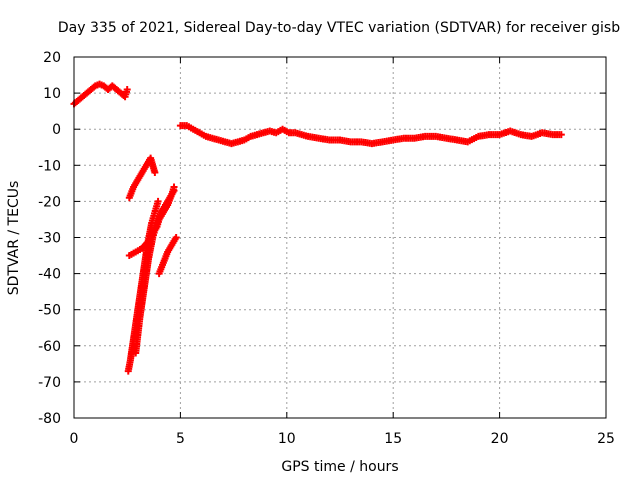  What do you see at coordinates (52, 94) in the screenshot?
I see `y-tick-label: 10` at bounding box center [52, 94].